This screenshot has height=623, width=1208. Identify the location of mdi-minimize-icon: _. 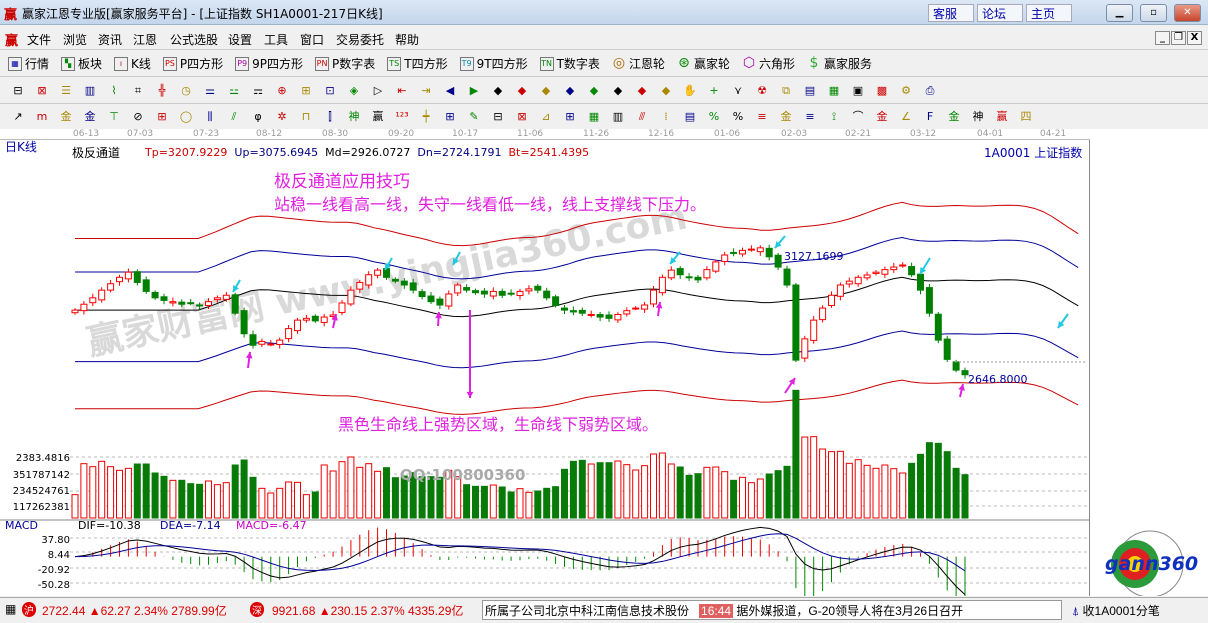
(1162, 38).